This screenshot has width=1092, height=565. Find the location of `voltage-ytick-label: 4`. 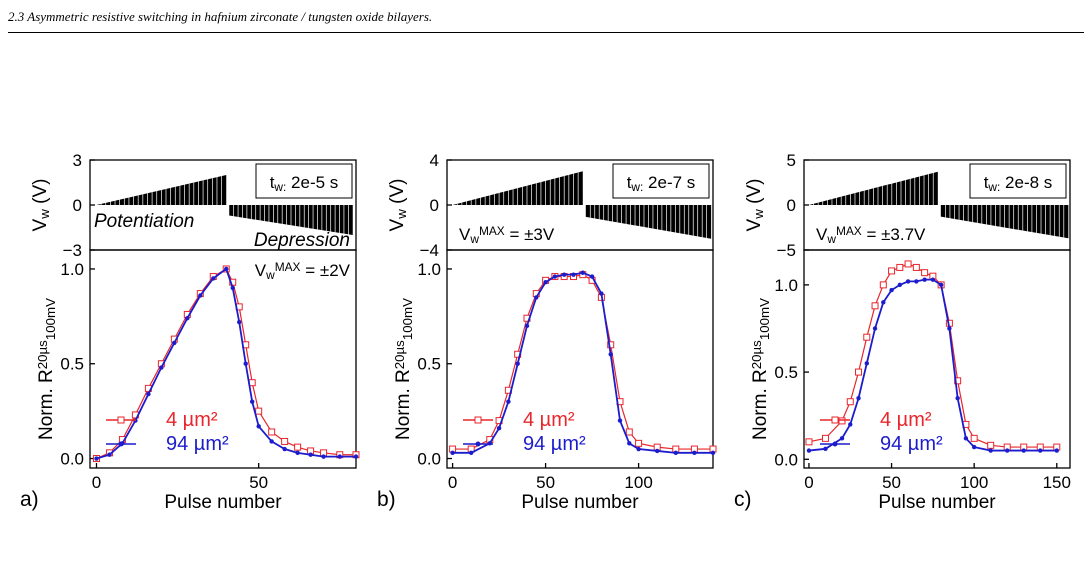

voltage-ytick-label: 4 is located at coordinates (434, 160).